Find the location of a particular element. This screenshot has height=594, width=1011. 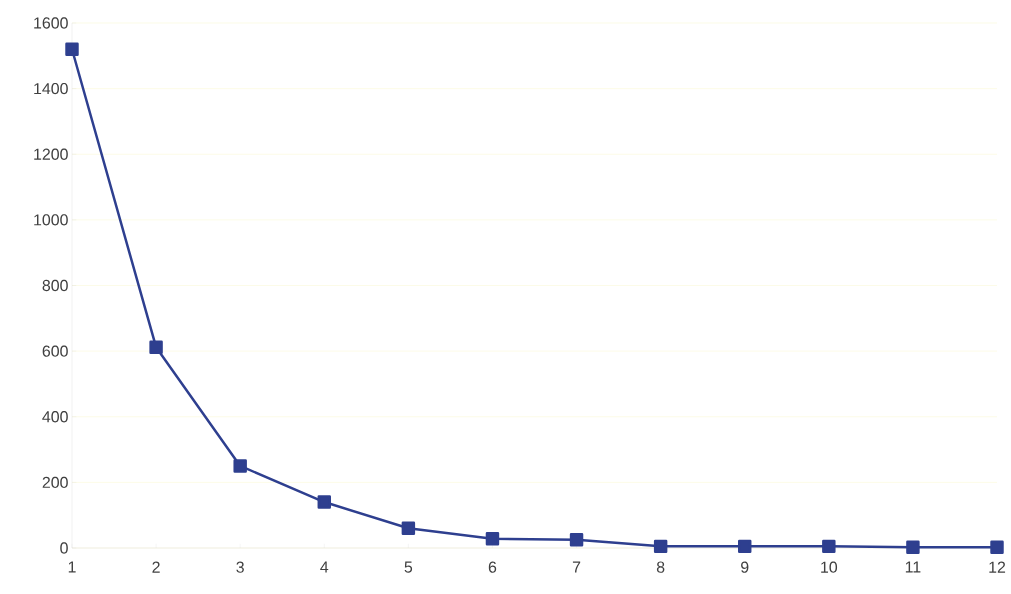

x-tick-label: 1 is located at coordinates (72, 567).